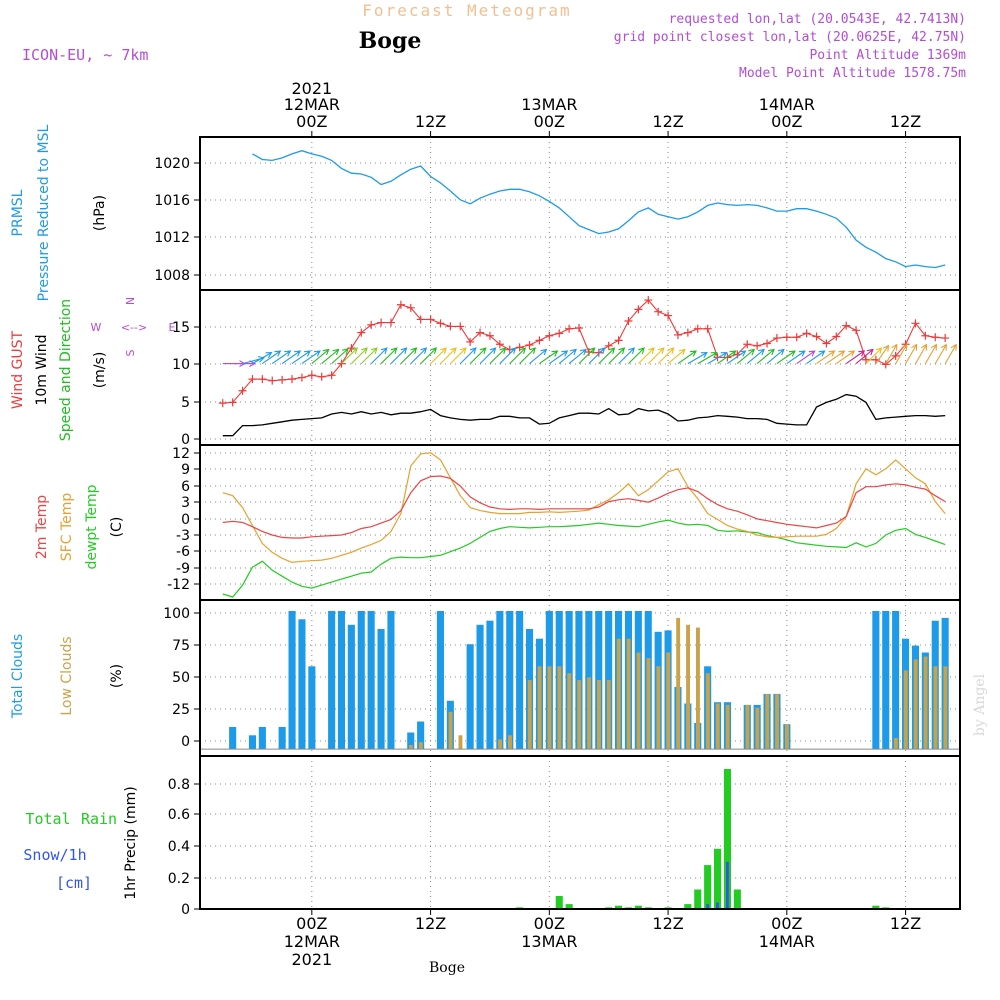 This screenshot has width=1000, height=1000. What do you see at coordinates (183, 569) in the screenshot?
I see `ytick-label-p2-7: -9` at bounding box center [183, 569].